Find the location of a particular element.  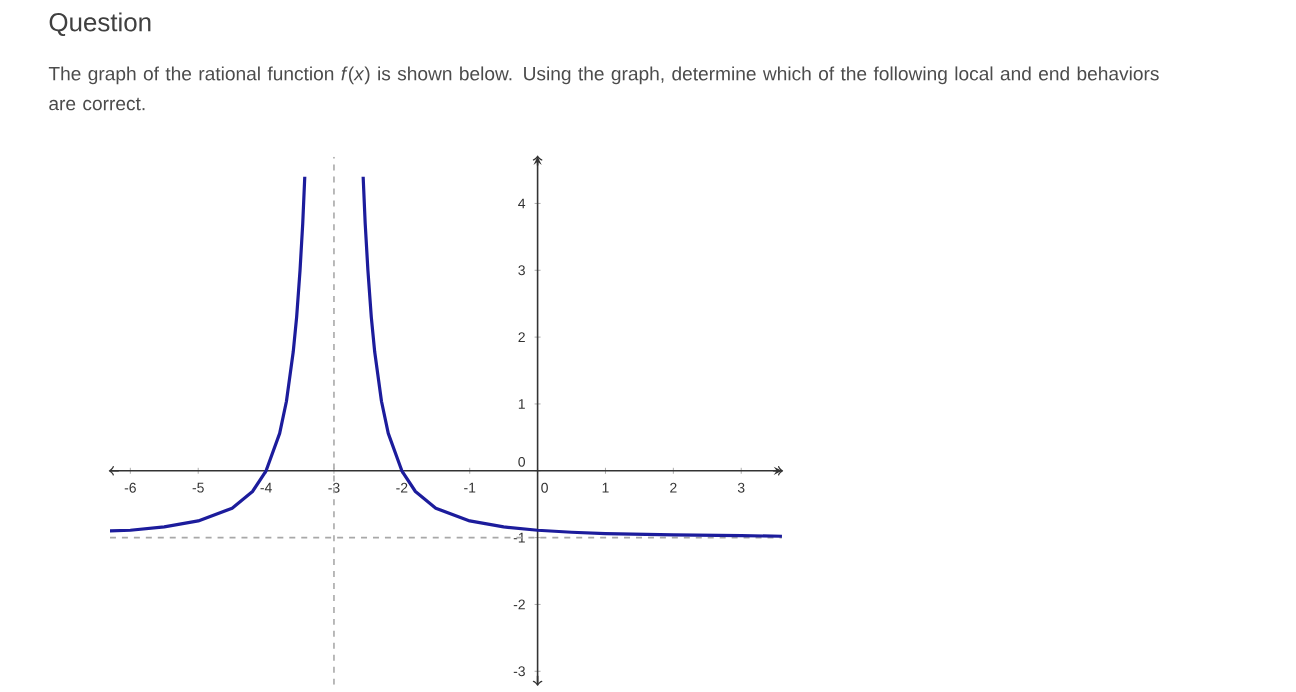

line-series is located at coordinates (208, 354).